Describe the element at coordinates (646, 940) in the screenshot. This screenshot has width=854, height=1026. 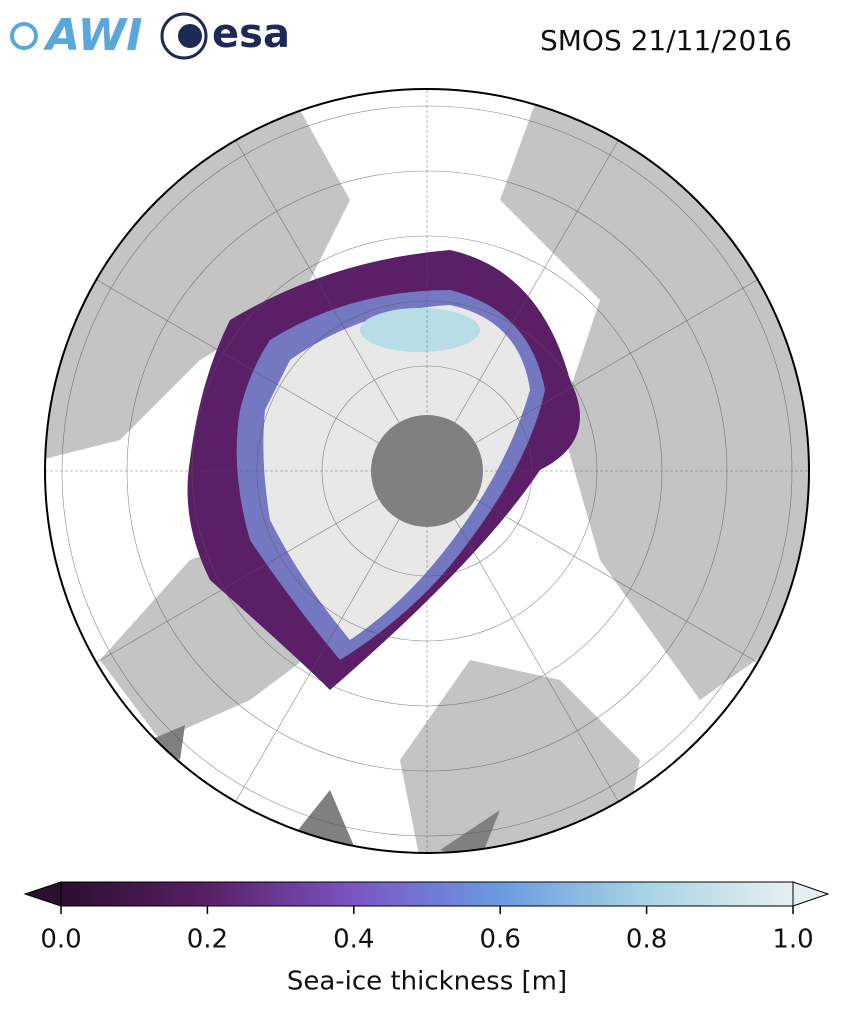
I see `tick-label: 0.8` at that location.